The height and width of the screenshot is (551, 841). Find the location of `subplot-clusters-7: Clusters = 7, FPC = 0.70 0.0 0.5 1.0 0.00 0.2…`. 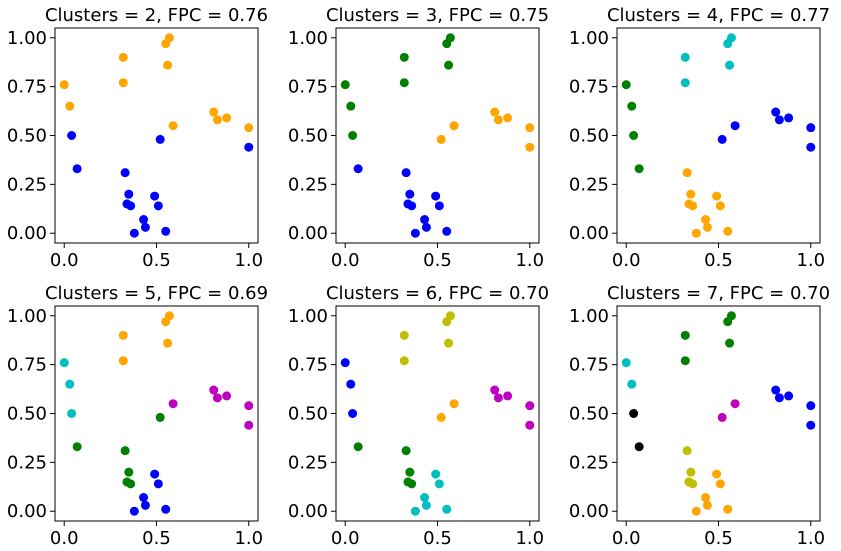

subplot-clusters-7: Clusters = 7, FPC = 0.70 0.0 0.5 1.0 0.00 0.2… is located at coordinates (699, 416).